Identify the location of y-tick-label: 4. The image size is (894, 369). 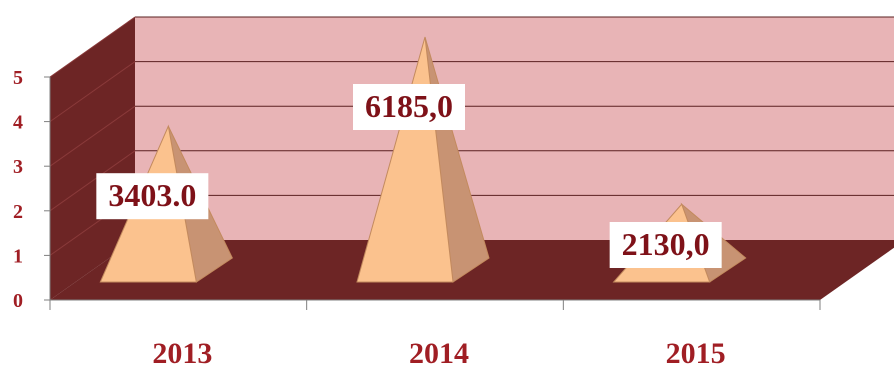
(18, 123).